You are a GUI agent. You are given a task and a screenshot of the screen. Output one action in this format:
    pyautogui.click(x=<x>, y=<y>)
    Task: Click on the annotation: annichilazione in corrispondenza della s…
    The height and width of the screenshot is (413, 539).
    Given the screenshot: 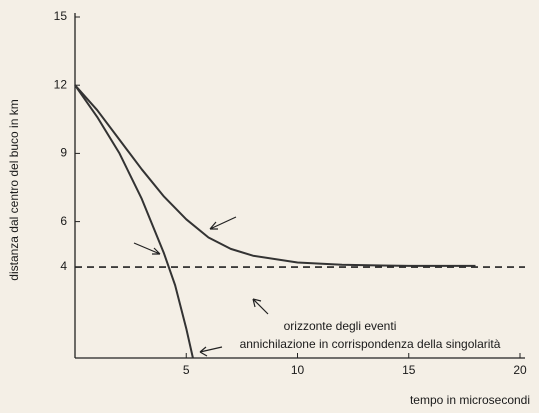 What is the action you would take?
    pyautogui.click(x=370, y=344)
    